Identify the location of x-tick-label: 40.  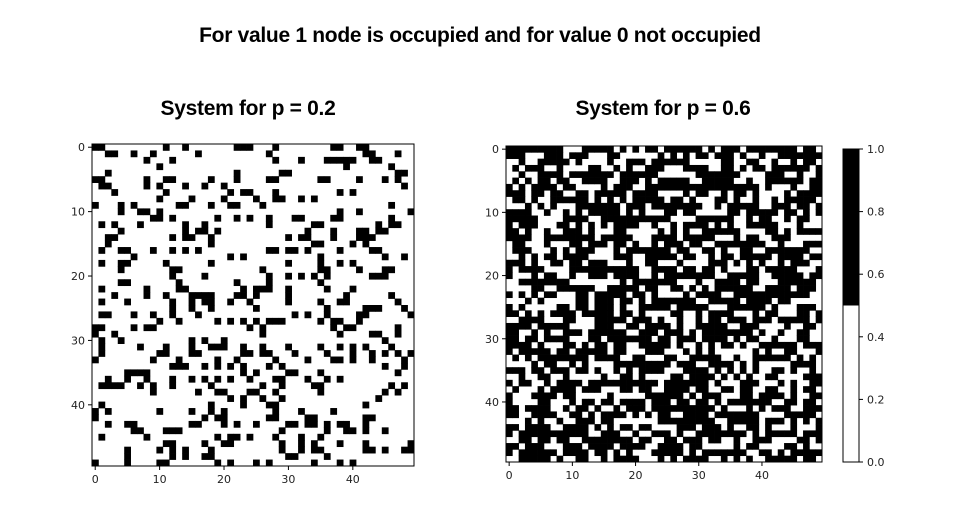
(762, 475).